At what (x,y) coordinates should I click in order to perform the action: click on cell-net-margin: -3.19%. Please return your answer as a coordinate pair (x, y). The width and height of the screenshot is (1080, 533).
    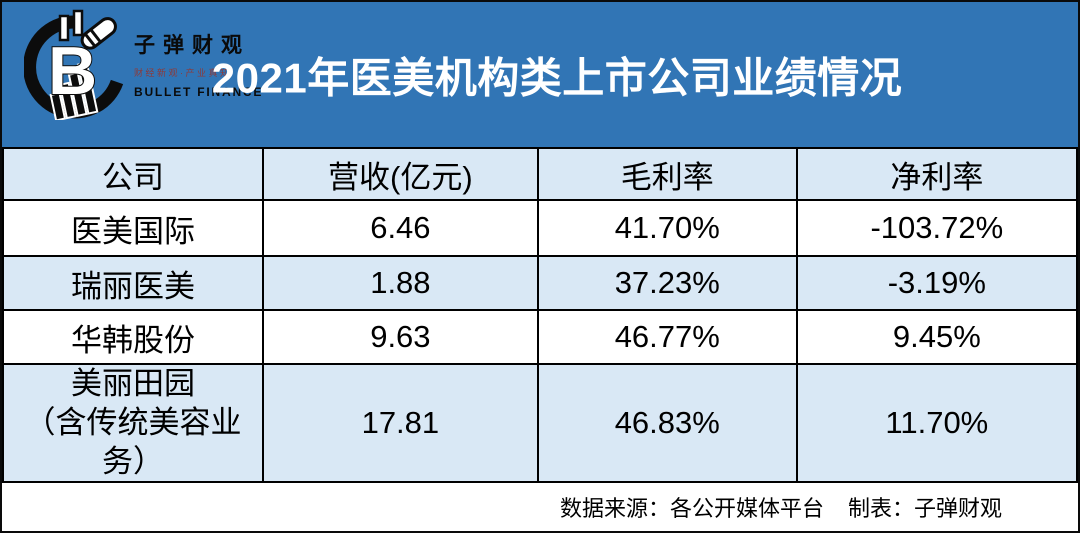
    Looking at the image, I should click on (936, 283).